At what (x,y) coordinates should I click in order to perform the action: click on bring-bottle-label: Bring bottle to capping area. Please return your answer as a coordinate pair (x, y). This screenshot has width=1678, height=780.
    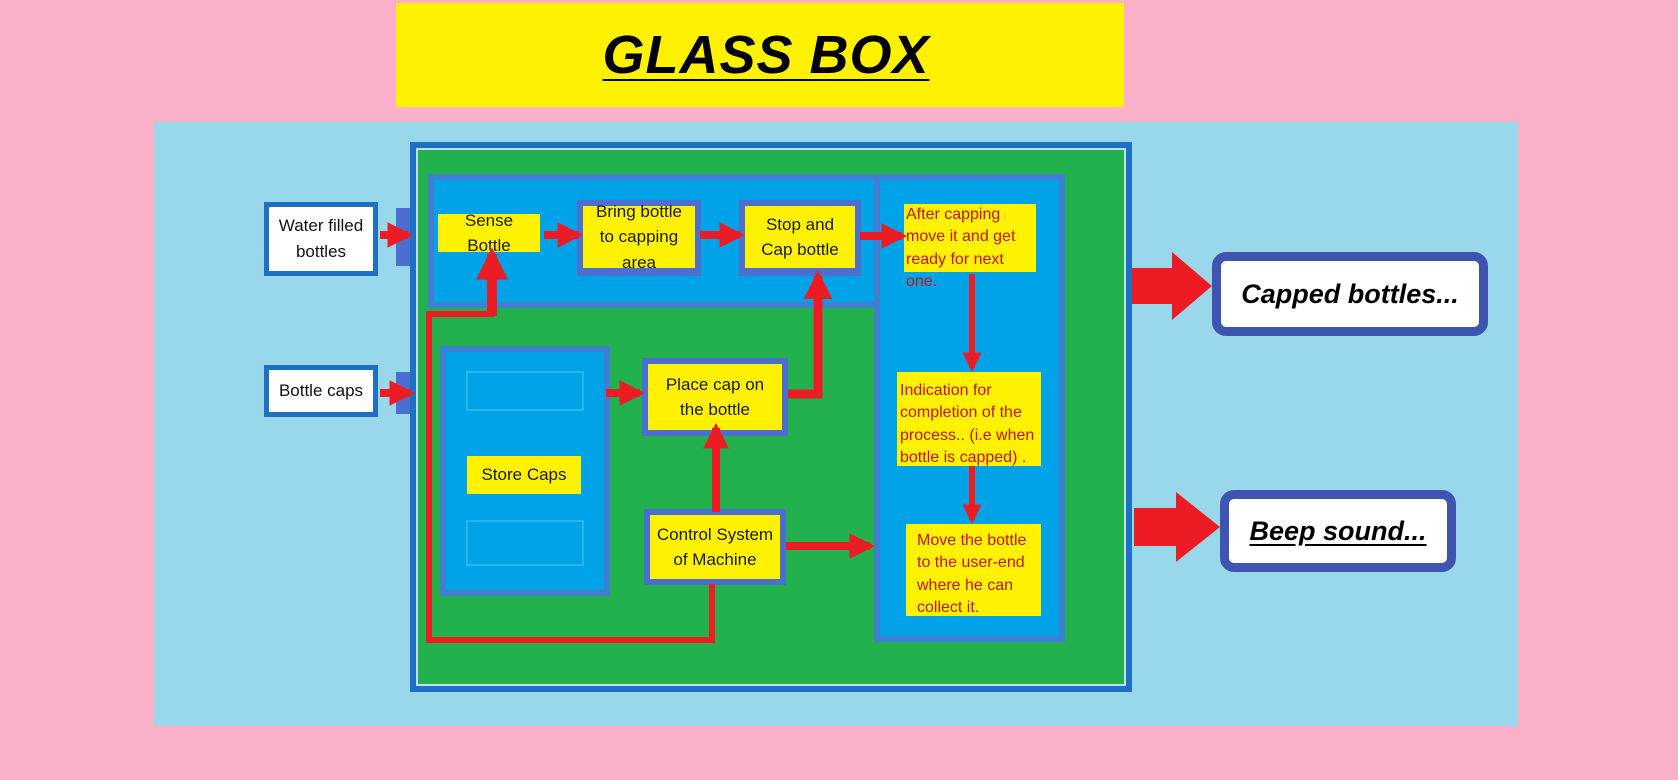
    Looking at the image, I should click on (639, 236).